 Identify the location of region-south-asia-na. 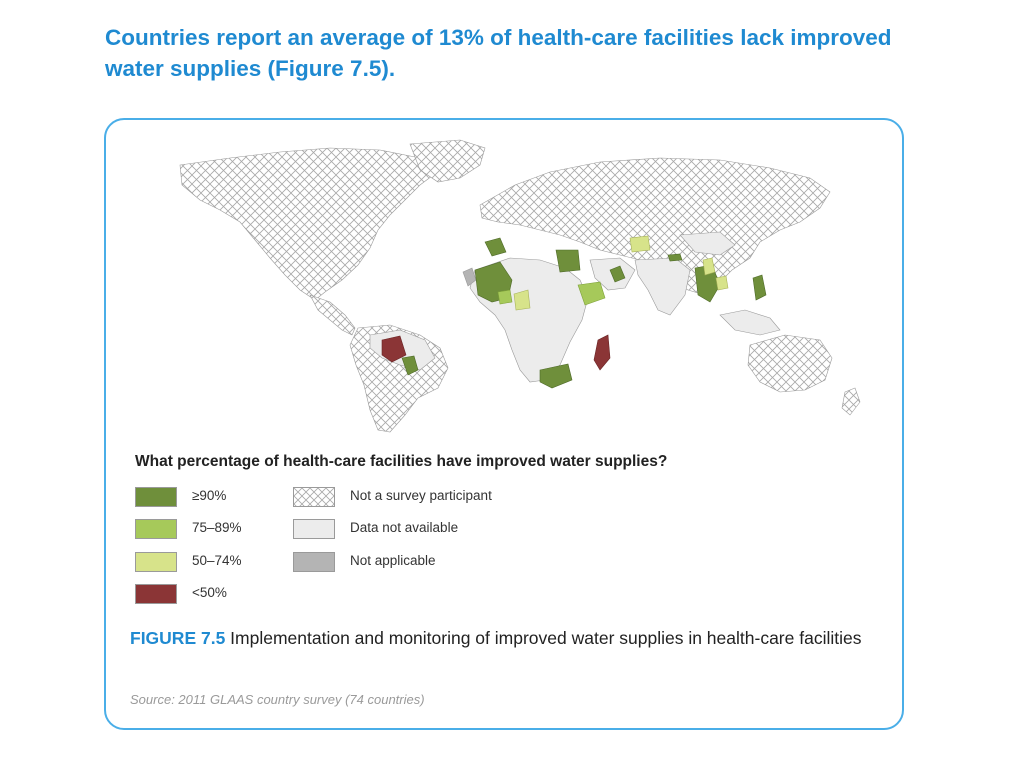
(662, 286).